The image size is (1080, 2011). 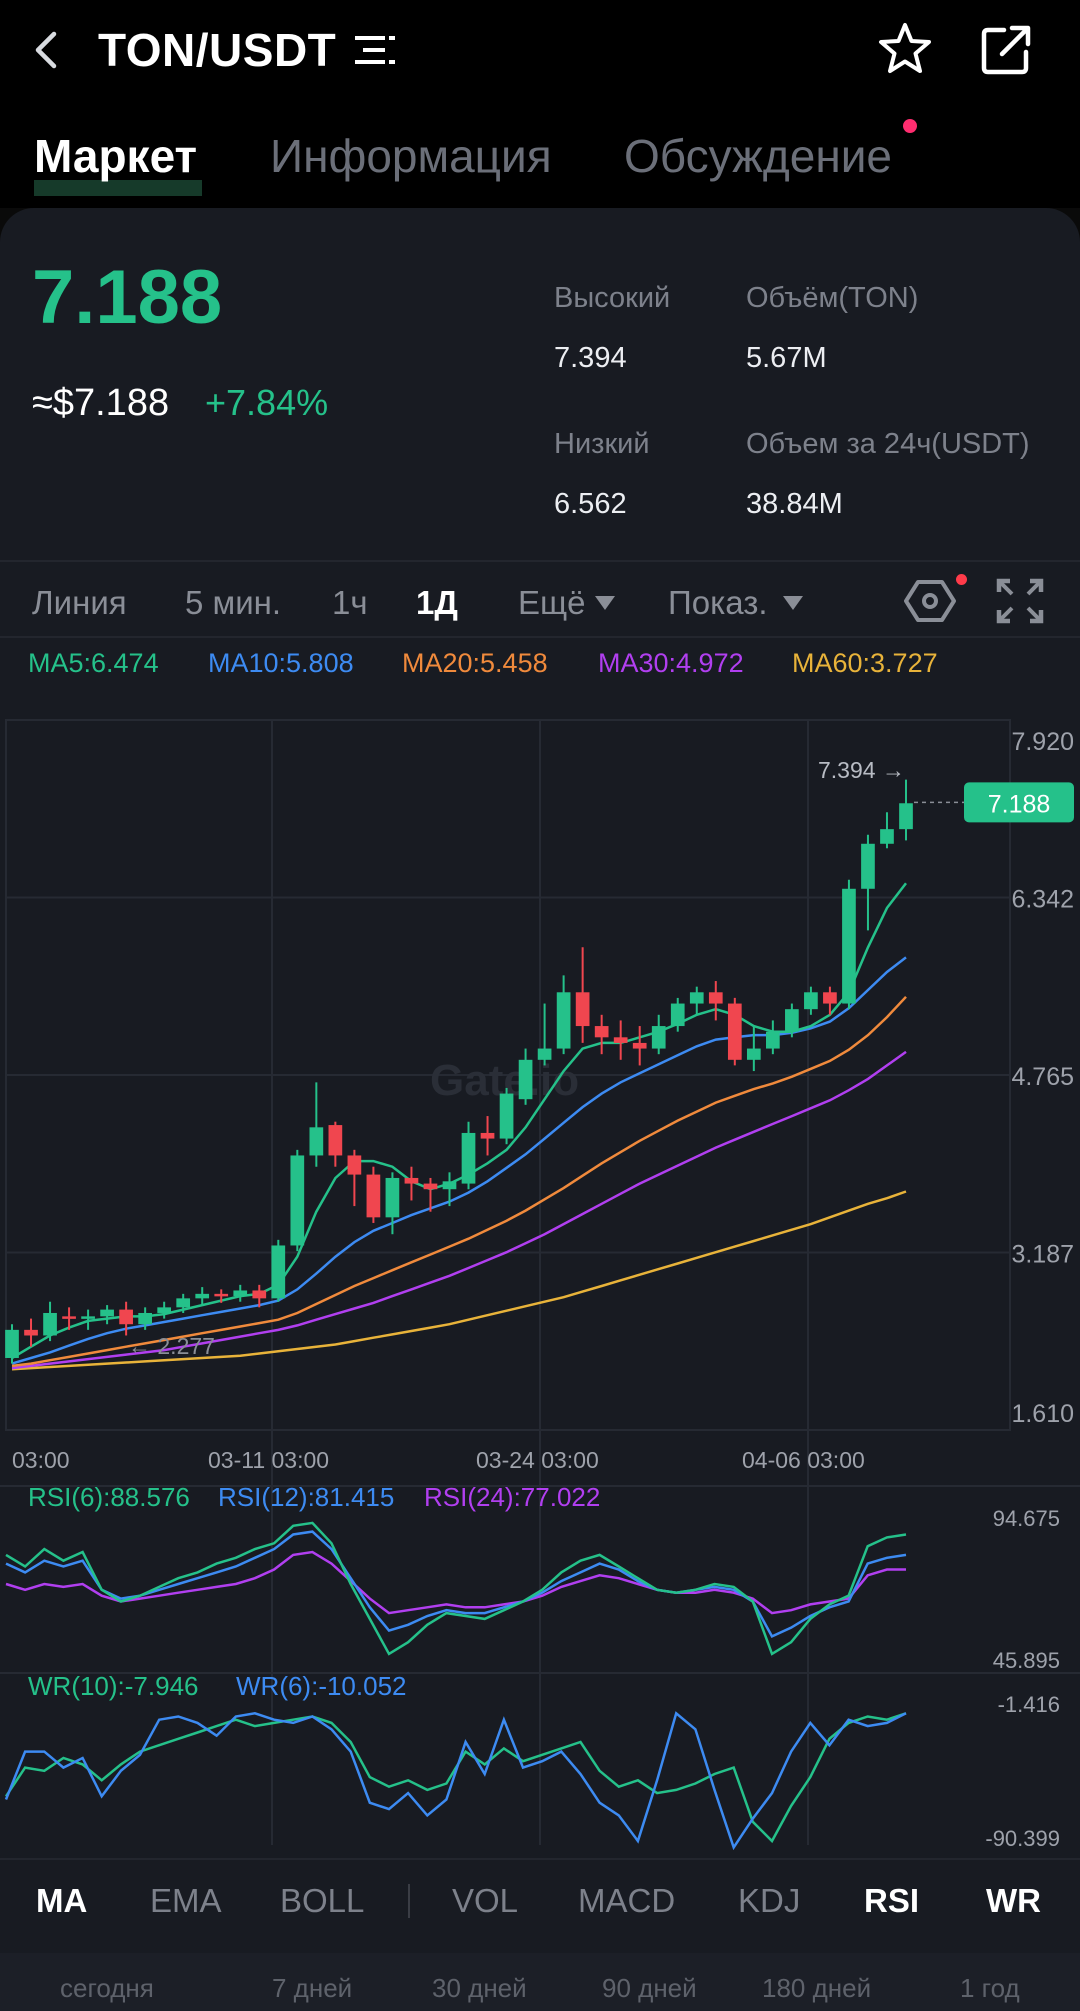 What do you see at coordinates (306, 1497) in the screenshot?
I see `rsi-legend-label: RSI(12):81.415` at bounding box center [306, 1497].